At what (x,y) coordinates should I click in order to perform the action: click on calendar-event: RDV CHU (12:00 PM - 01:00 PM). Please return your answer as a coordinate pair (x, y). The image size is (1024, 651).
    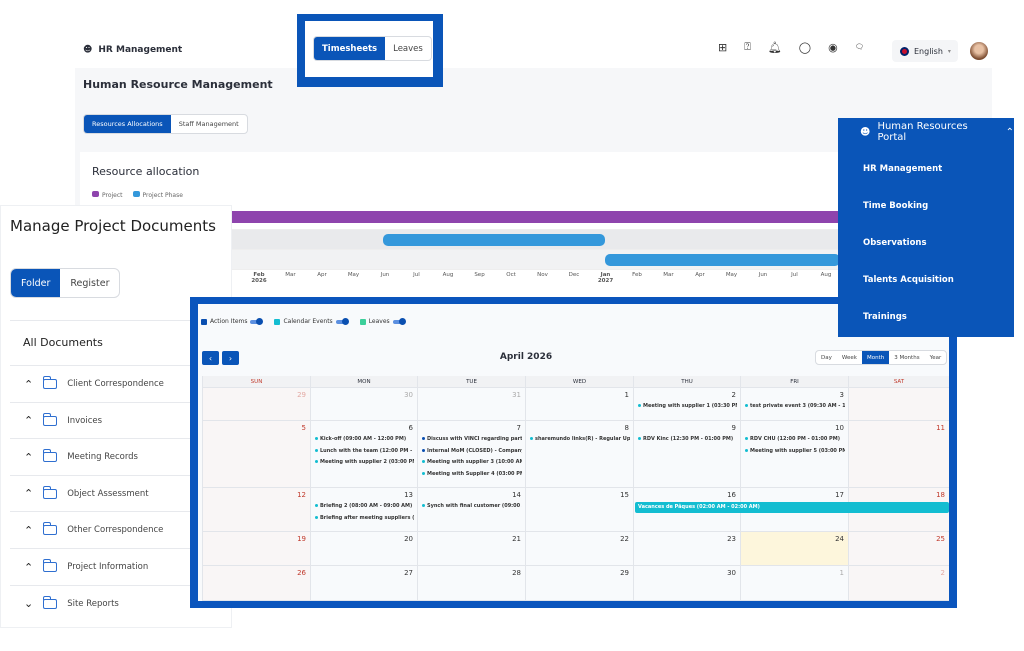
    Looking at the image, I should click on (795, 439).